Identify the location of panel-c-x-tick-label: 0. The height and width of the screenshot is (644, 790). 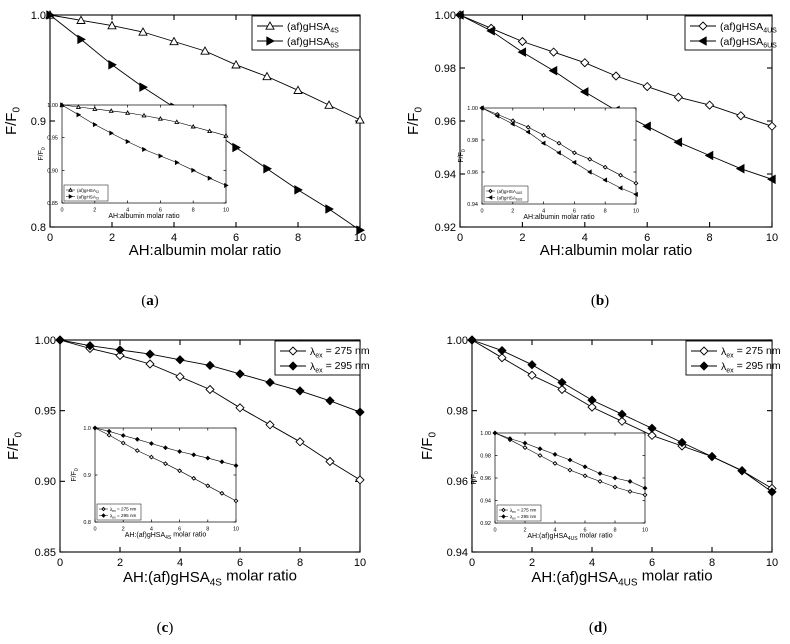
(60, 563).